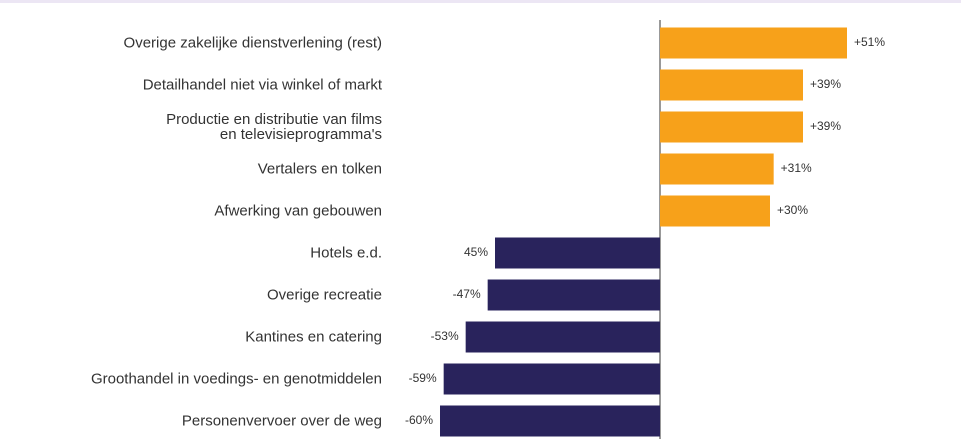 This screenshot has height=439, width=961. What do you see at coordinates (281, 421) in the screenshot?
I see `category-label: Personenvervoer over de weg` at bounding box center [281, 421].